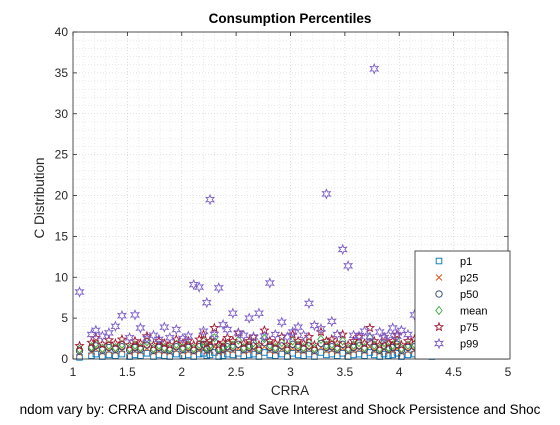 The height and width of the screenshot is (425, 560). What do you see at coordinates (439, 294) in the screenshot?
I see `legend-marker-p50` at bounding box center [439, 294].